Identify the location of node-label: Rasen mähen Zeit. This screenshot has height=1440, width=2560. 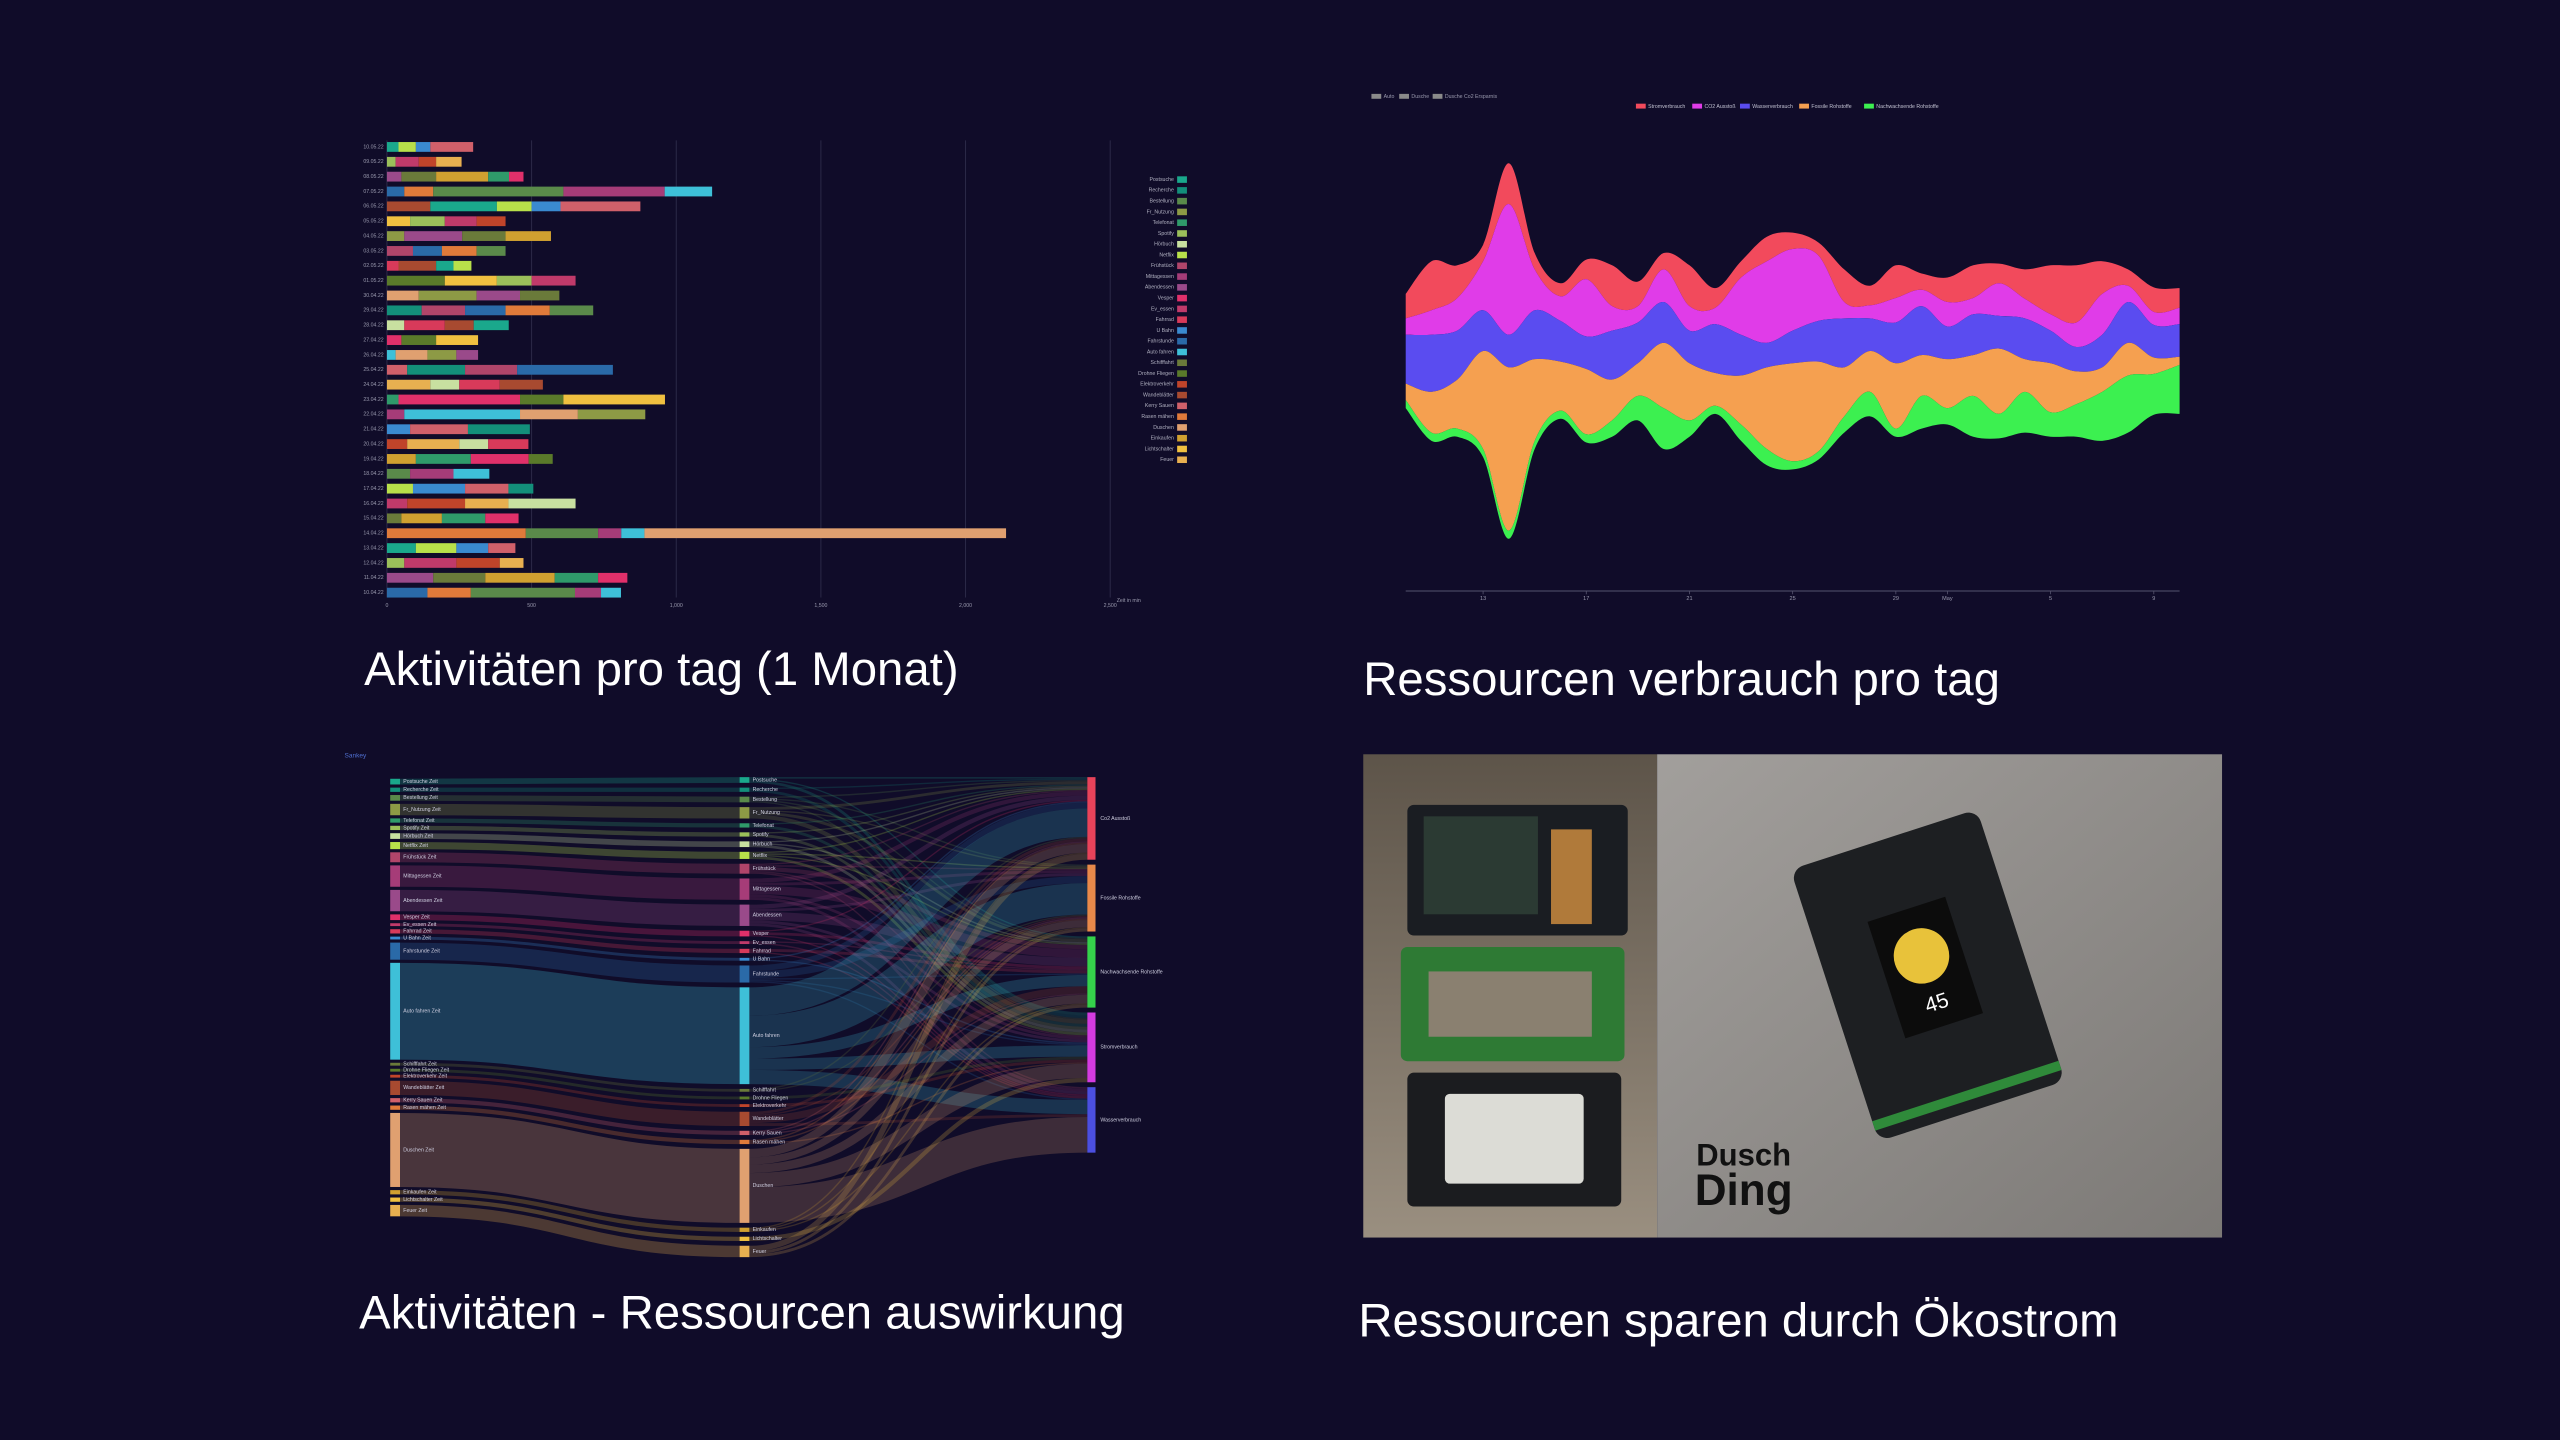
(424, 1108).